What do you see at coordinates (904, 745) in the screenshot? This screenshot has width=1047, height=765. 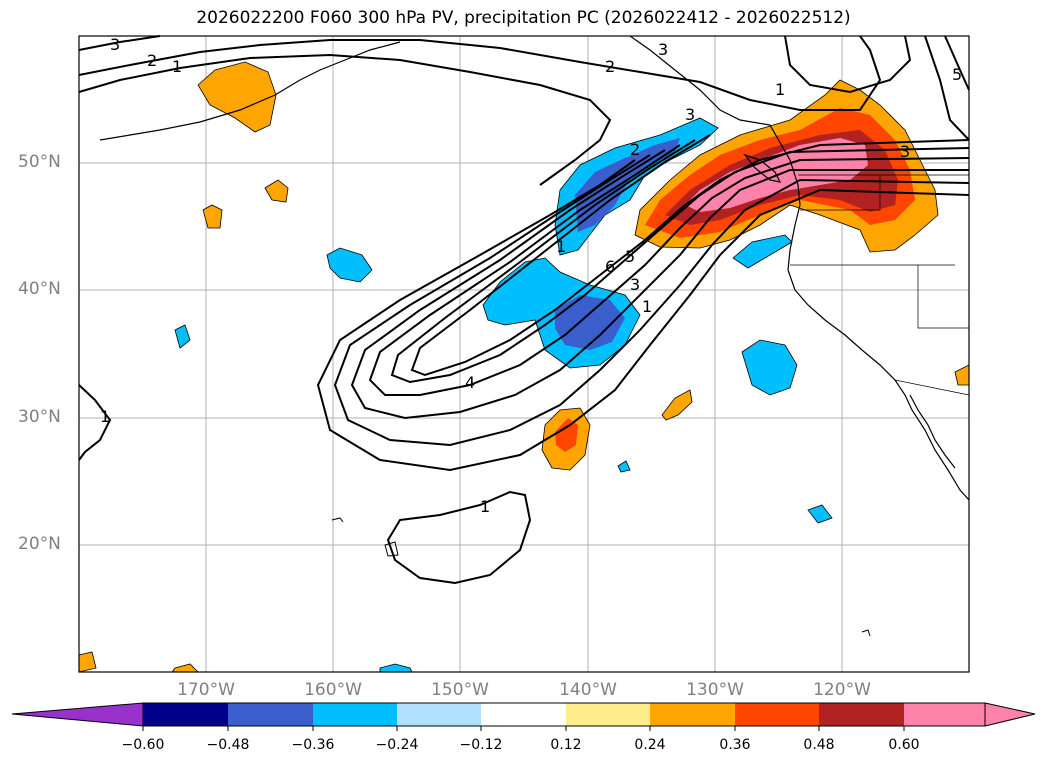 I see `colorbar-tick-label: 0.60` at bounding box center [904, 745].